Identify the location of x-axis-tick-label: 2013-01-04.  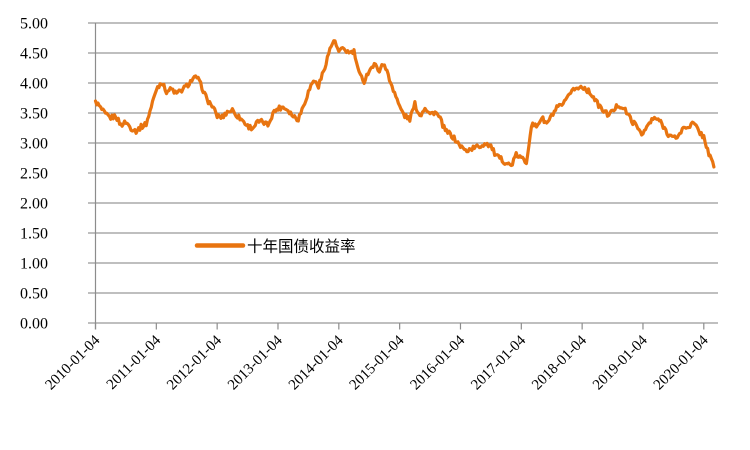
(255, 362).